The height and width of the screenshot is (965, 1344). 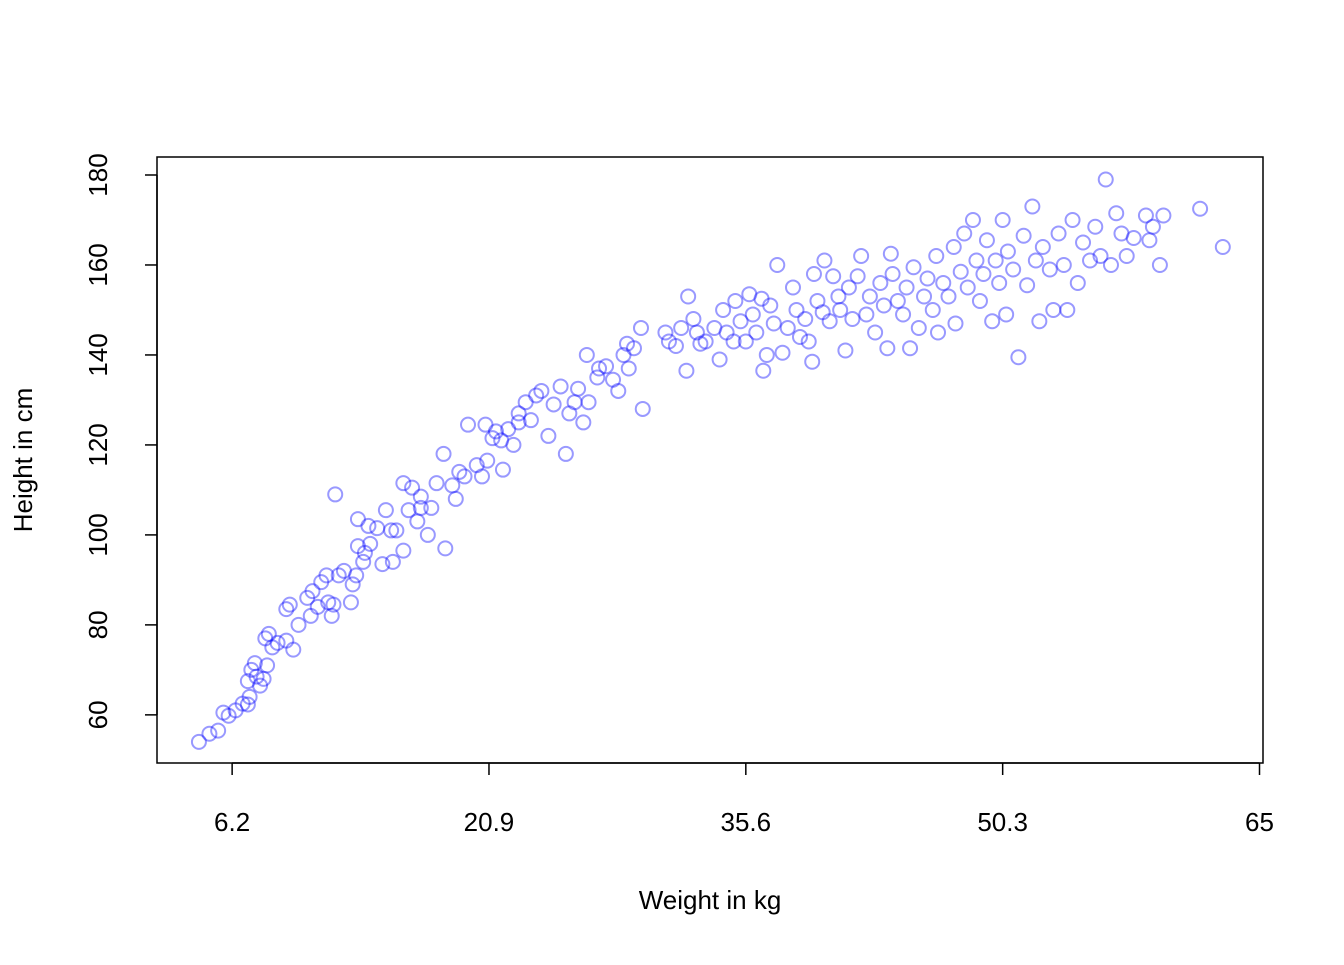 What do you see at coordinates (98, 714) in the screenshot?
I see `y-tick-label: 60` at bounding box center [98, 714].